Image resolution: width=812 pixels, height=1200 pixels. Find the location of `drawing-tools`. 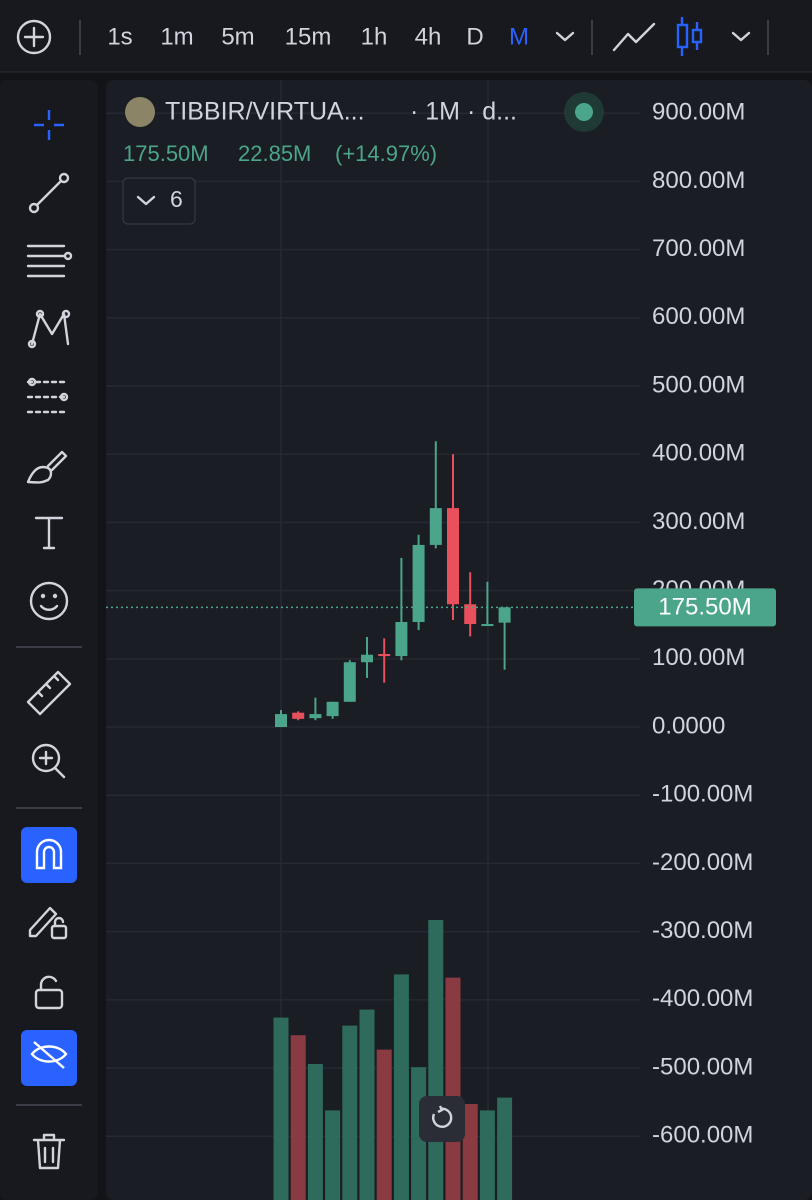

drawing-tools is located at coordinates (49, 640).